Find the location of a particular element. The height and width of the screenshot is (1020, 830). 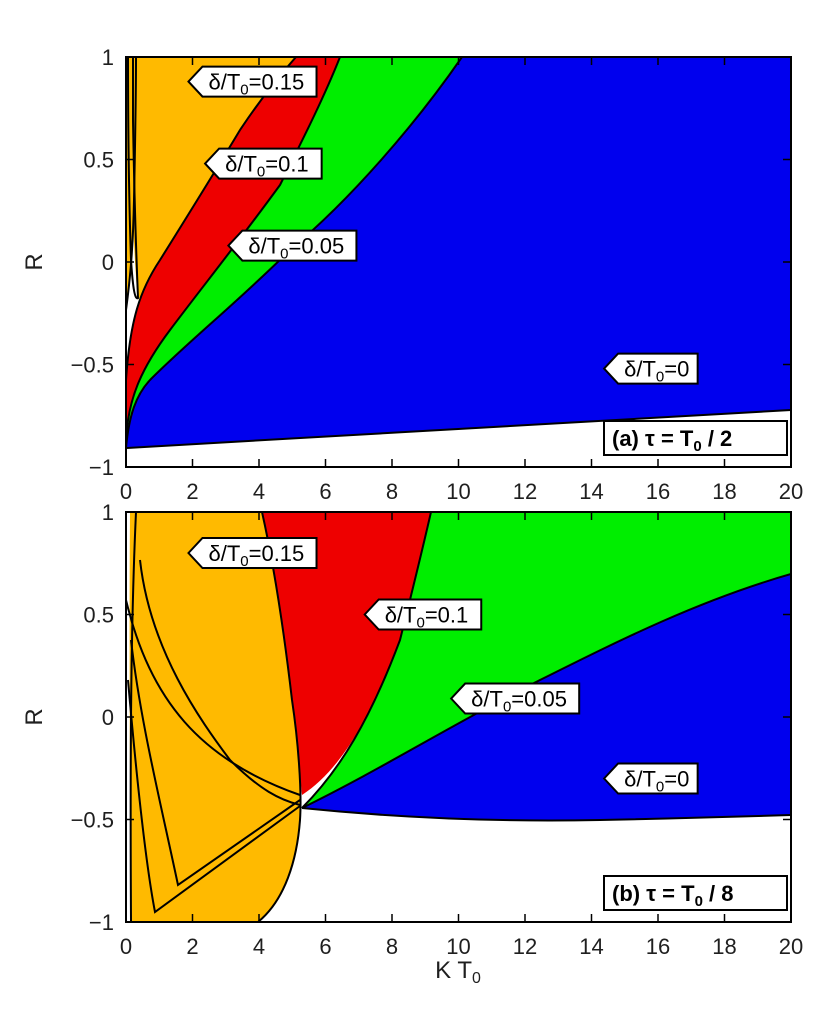

panel-b-boundary-orange-left is located at coordinates (133, 717).